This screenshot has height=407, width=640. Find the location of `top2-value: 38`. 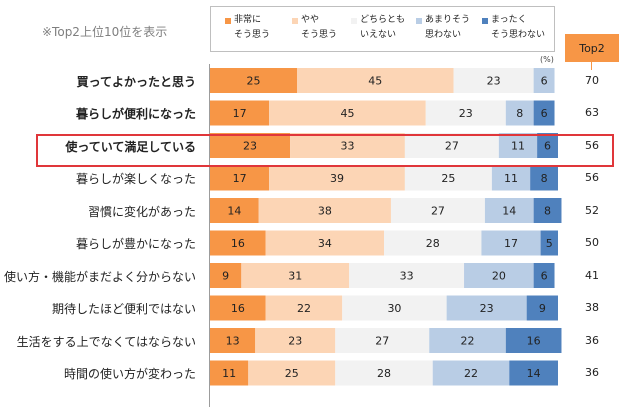

top2-value: 38 is located at coordinates (592, 307).